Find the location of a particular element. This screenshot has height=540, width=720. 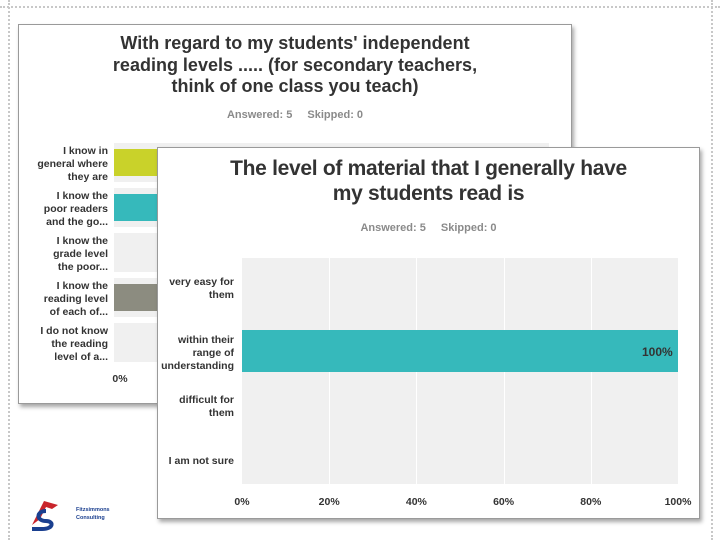

slide-dotted-border-left is located at coordinates (9, 270).